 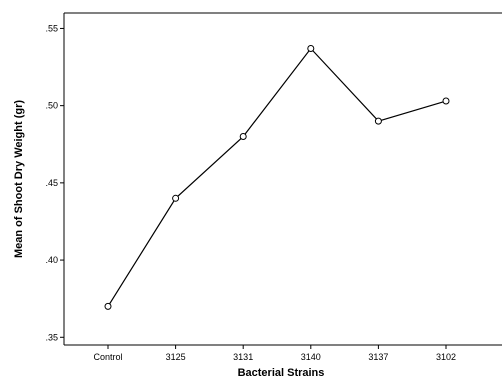 I want to click on data-point-control, so click(x=108, y=306).